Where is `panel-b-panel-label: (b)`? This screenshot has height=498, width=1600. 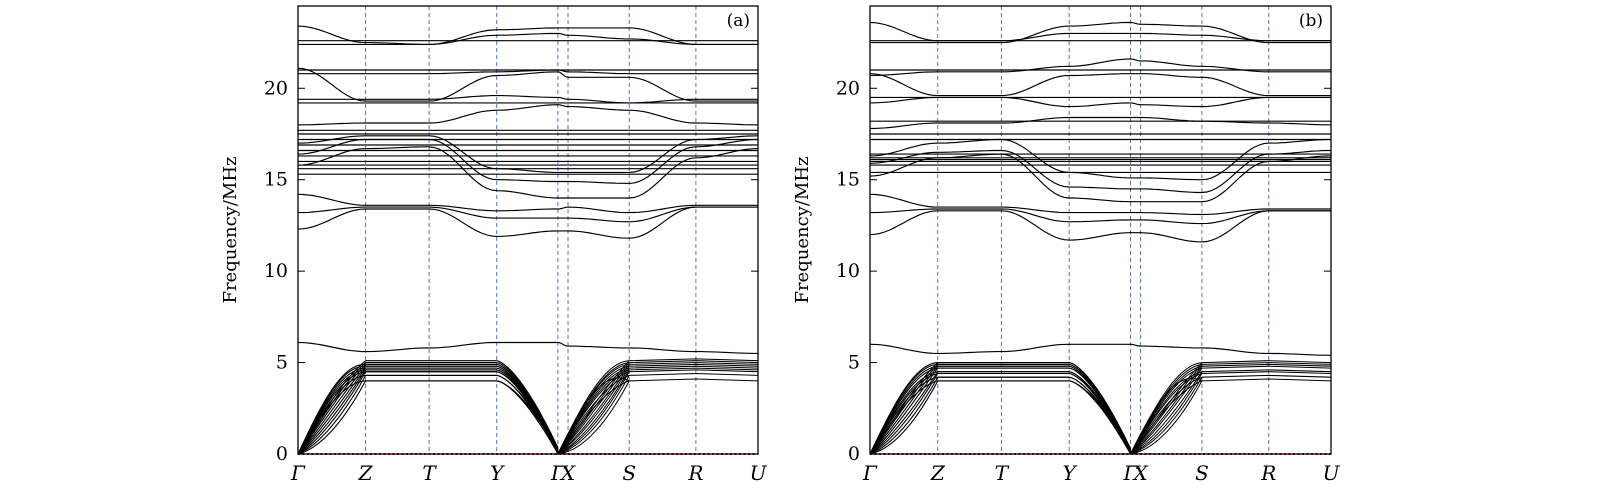 panel-b-panel-label: (b) is located at coordinates (1311, 21).